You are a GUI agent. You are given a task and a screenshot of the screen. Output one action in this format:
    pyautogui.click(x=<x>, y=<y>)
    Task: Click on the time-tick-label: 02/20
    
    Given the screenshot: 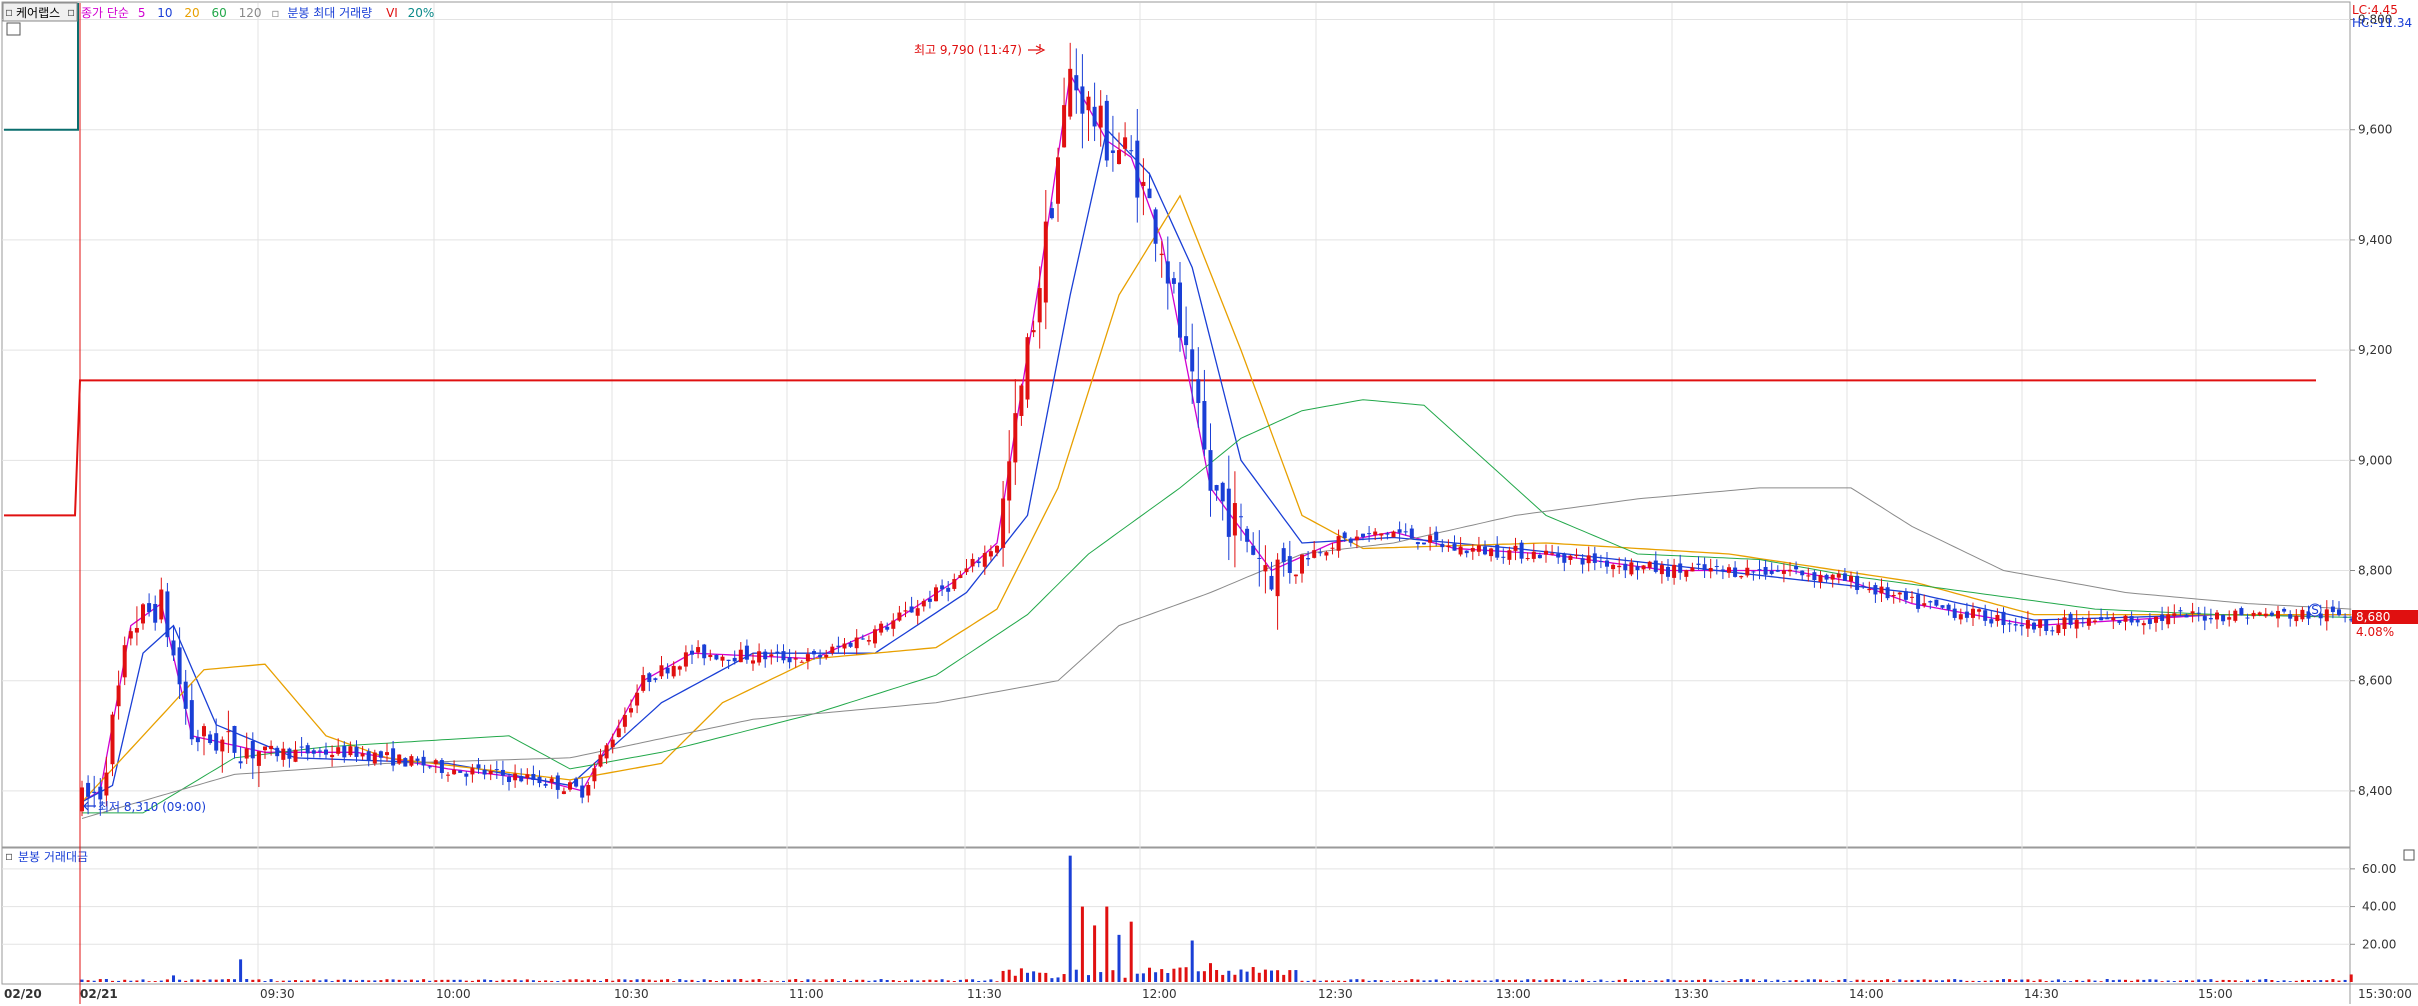 What is the action you would take?
    pyautogui.click(x=23, y=994)
    